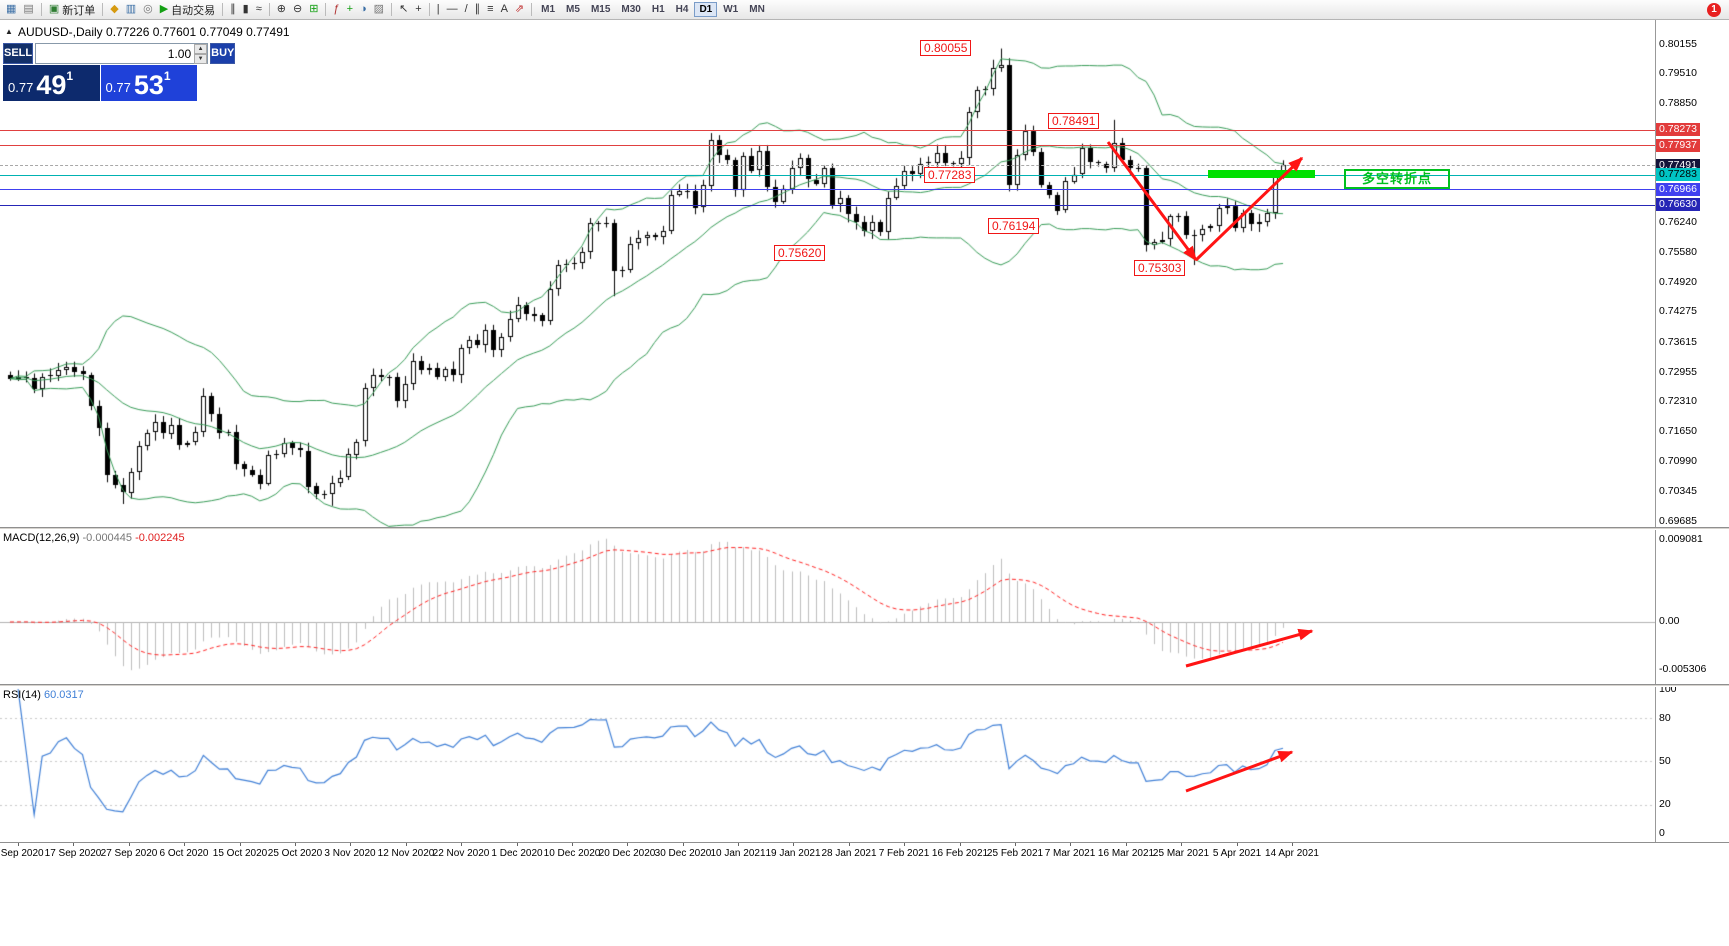 The width and height of the screenshot is (1729, 946). I want to click on new-chart-button: ▦, so click(11, 10).